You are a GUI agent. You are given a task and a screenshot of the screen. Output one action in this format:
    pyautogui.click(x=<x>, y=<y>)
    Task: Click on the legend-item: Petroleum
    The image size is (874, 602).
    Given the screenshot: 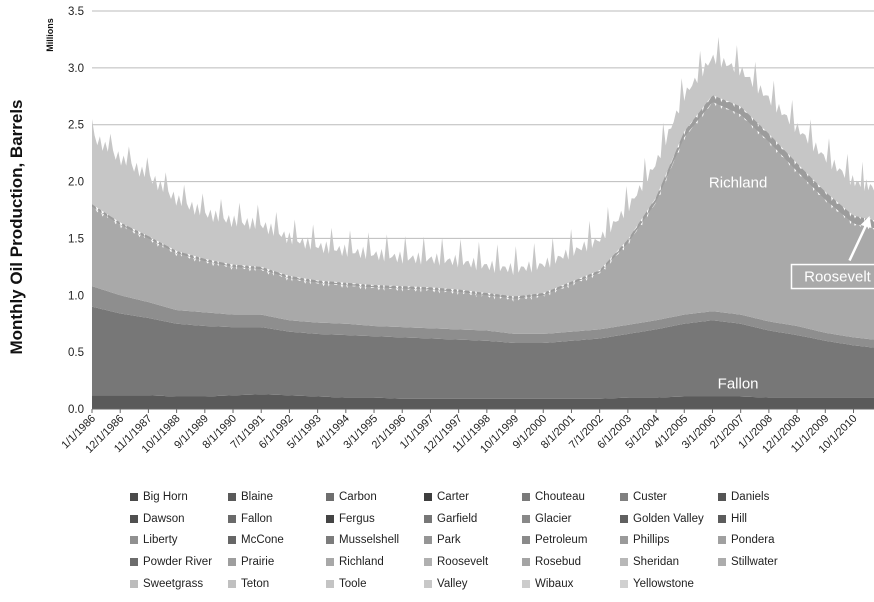 What is the action you would take?
    pyautogui.click(x=570, y=540)
    